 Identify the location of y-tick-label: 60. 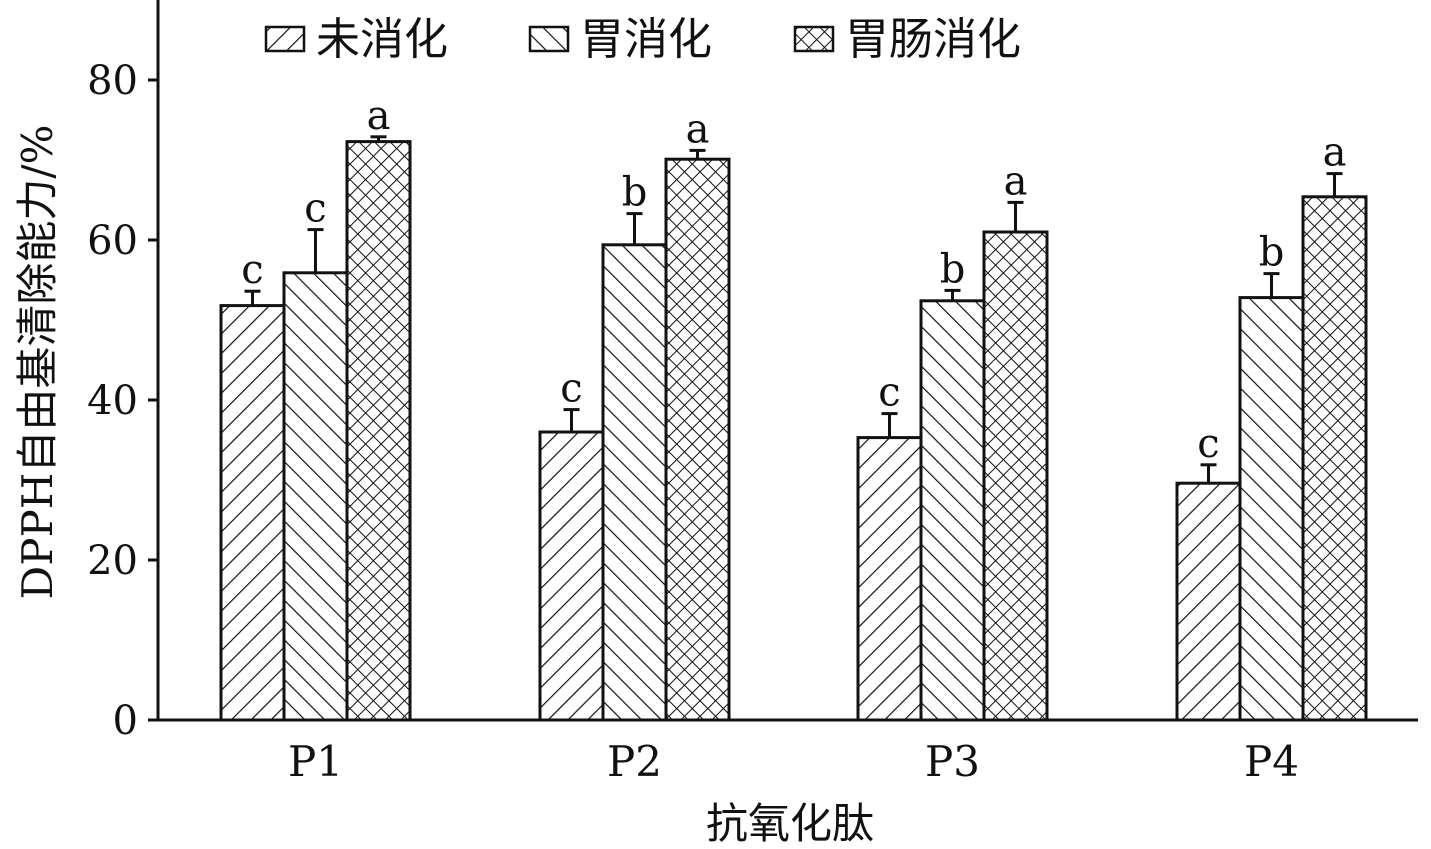
(112, 241).